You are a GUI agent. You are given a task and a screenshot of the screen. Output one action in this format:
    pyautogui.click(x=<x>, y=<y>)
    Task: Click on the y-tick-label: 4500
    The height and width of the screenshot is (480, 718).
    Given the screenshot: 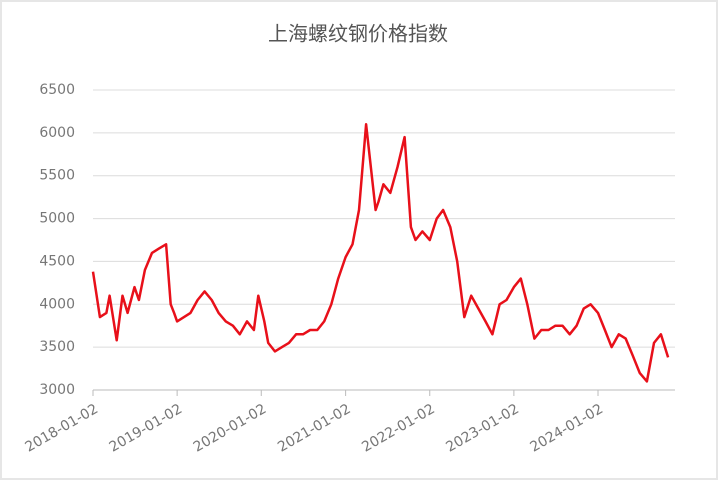 What is the action you would take?
    pyautogui.click(x=57, y=261)
    